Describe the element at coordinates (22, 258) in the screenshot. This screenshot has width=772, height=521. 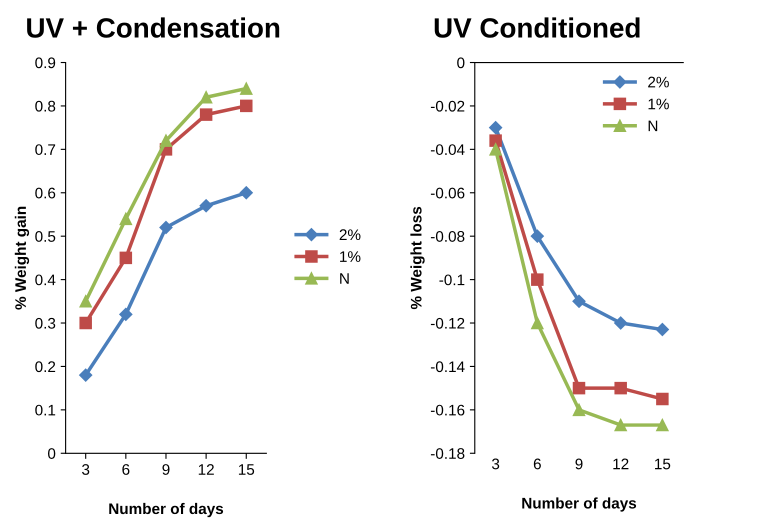
I see `y-axis-title: % Weight gain` at that location.